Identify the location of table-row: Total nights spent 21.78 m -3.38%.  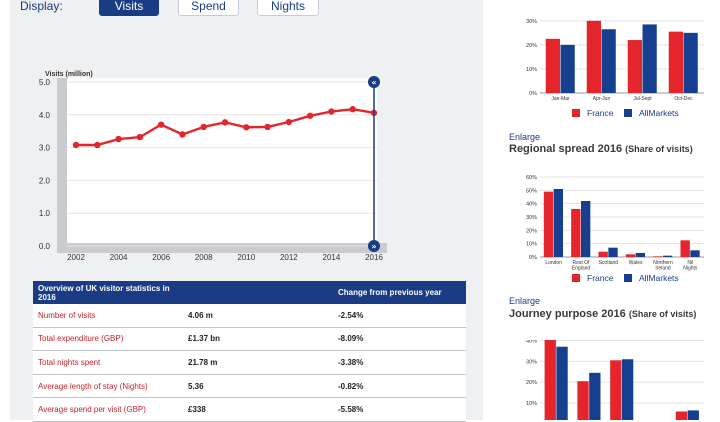
(249, 362).